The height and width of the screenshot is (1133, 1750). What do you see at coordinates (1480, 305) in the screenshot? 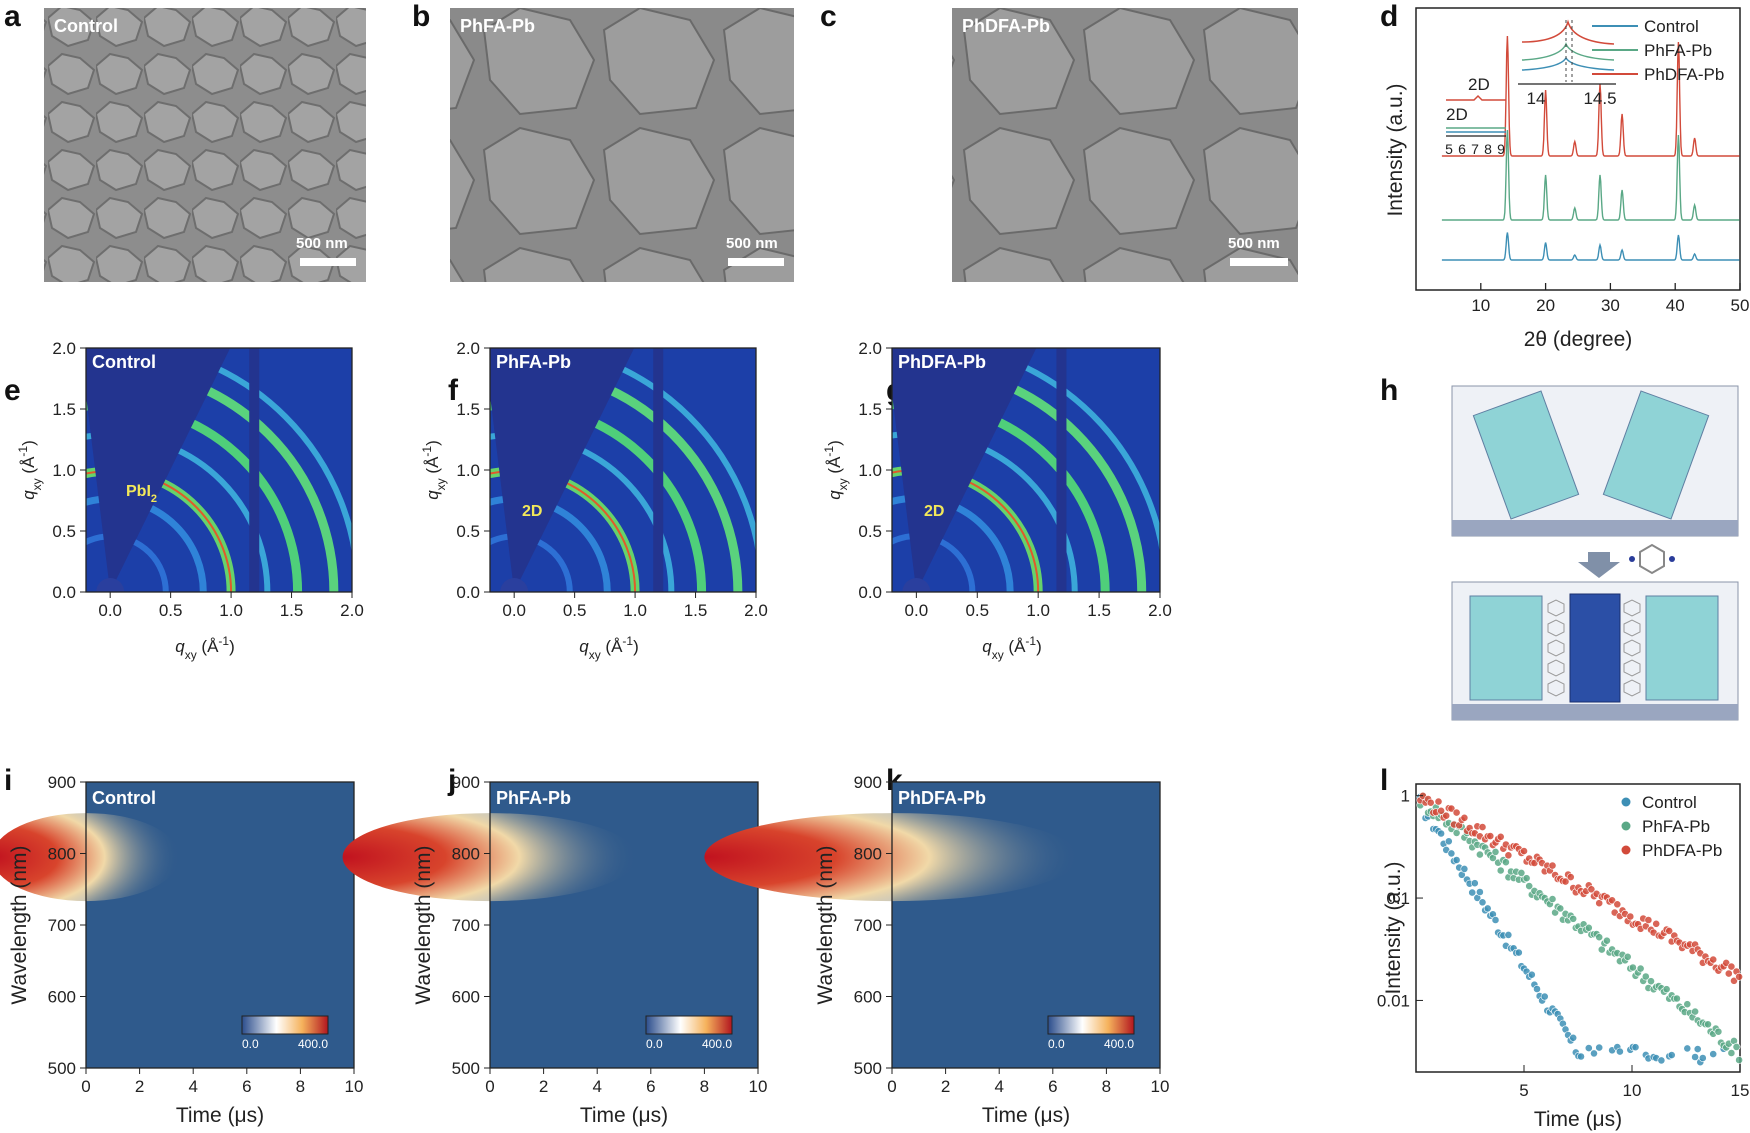
I see `xrd-tick-label: 10` at bounding box center [1480, 305].